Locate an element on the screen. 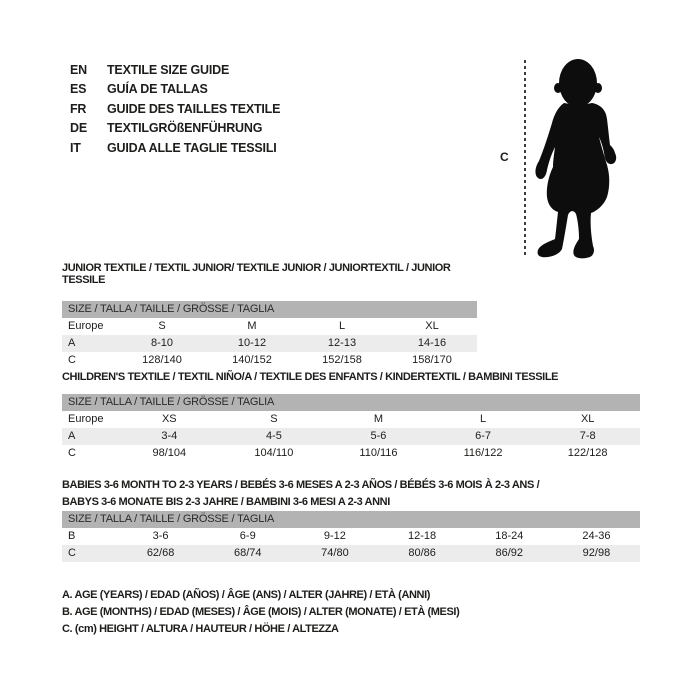  age-cell: 8-10 is located at coordinates (162, 343).